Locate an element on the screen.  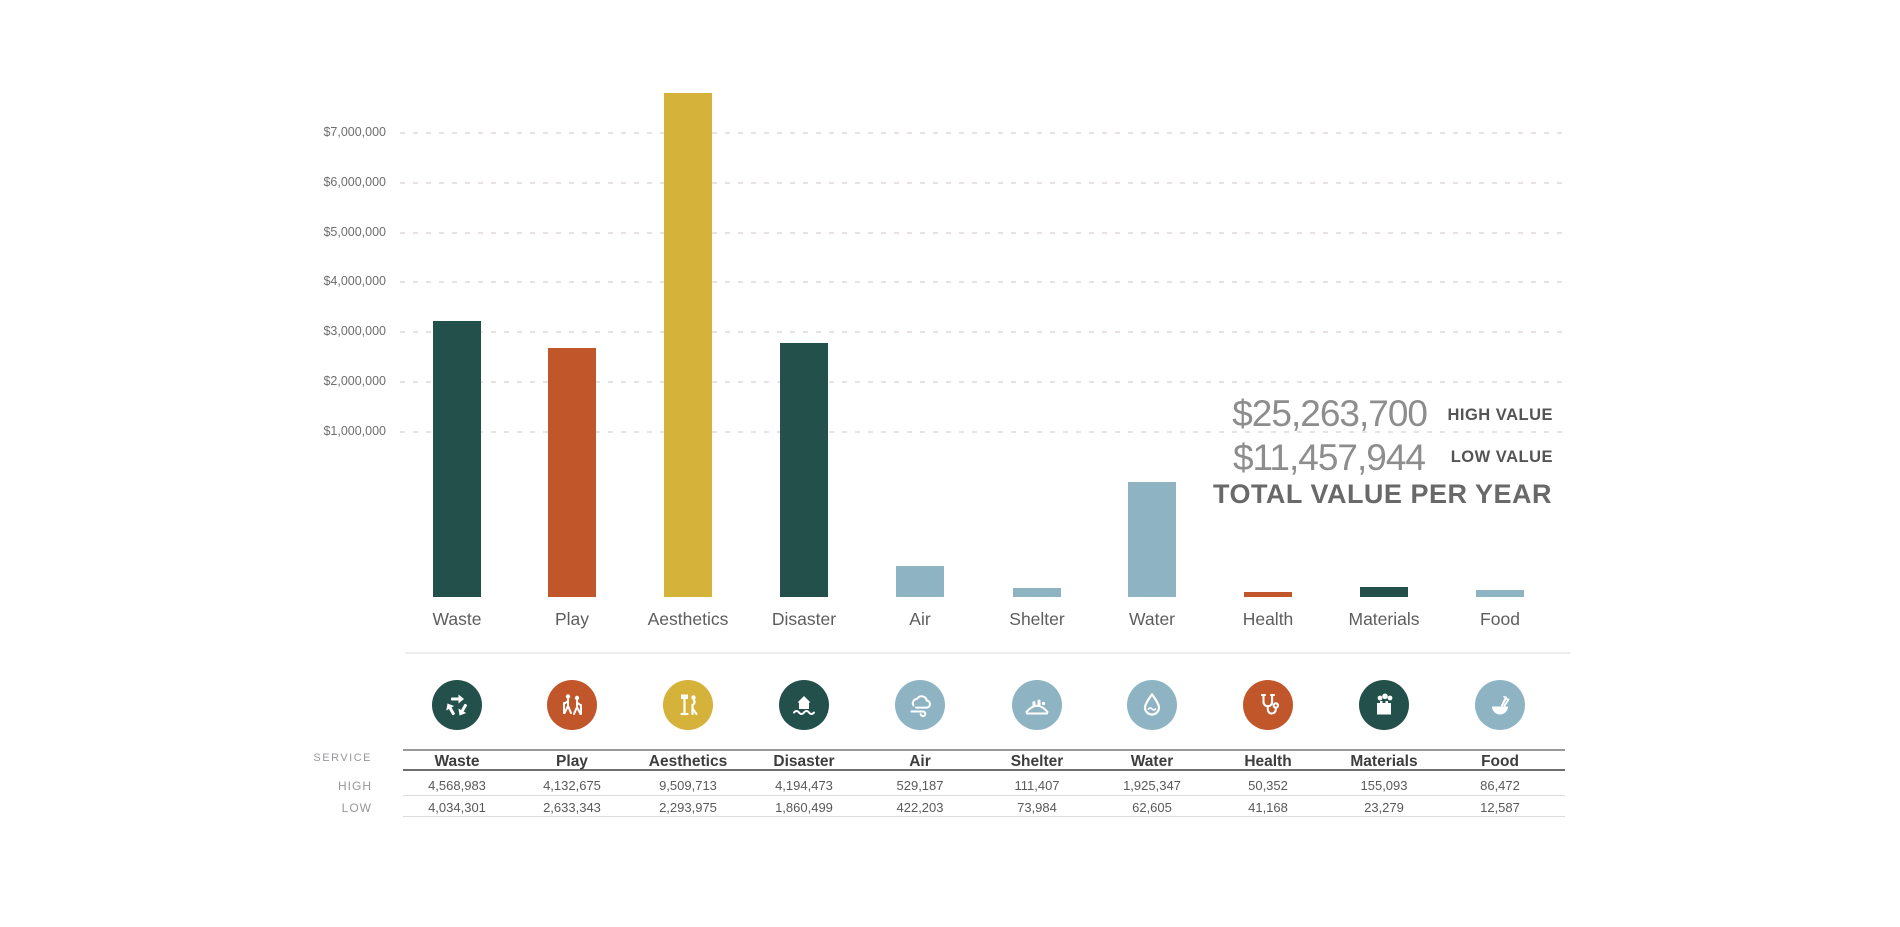
flood-house-icon is located at coordinates (804, 705).